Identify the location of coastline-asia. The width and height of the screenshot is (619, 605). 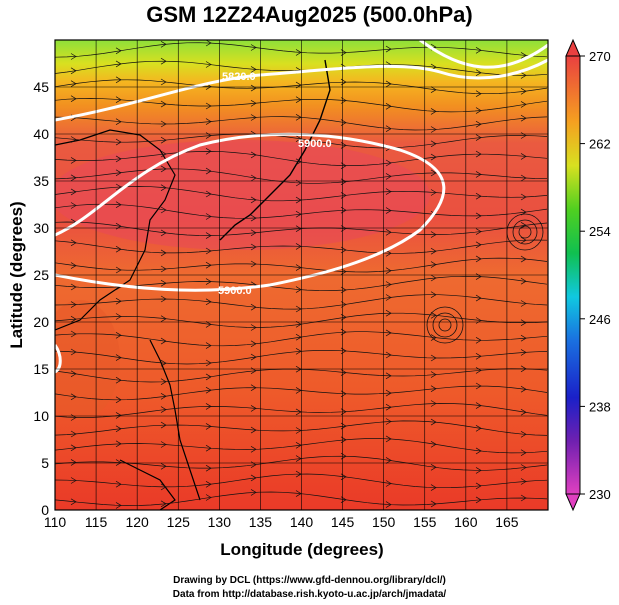
(115, 230).